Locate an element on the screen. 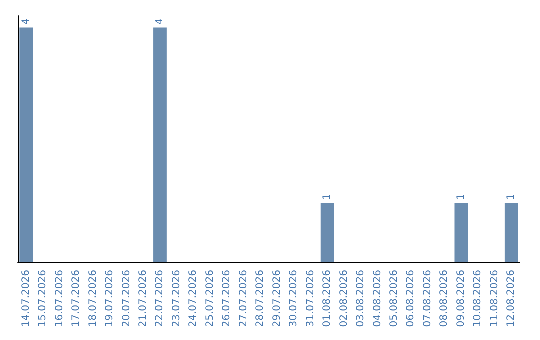  x-tick-label: 23.07.2026 is located at coordinates (176, 299).